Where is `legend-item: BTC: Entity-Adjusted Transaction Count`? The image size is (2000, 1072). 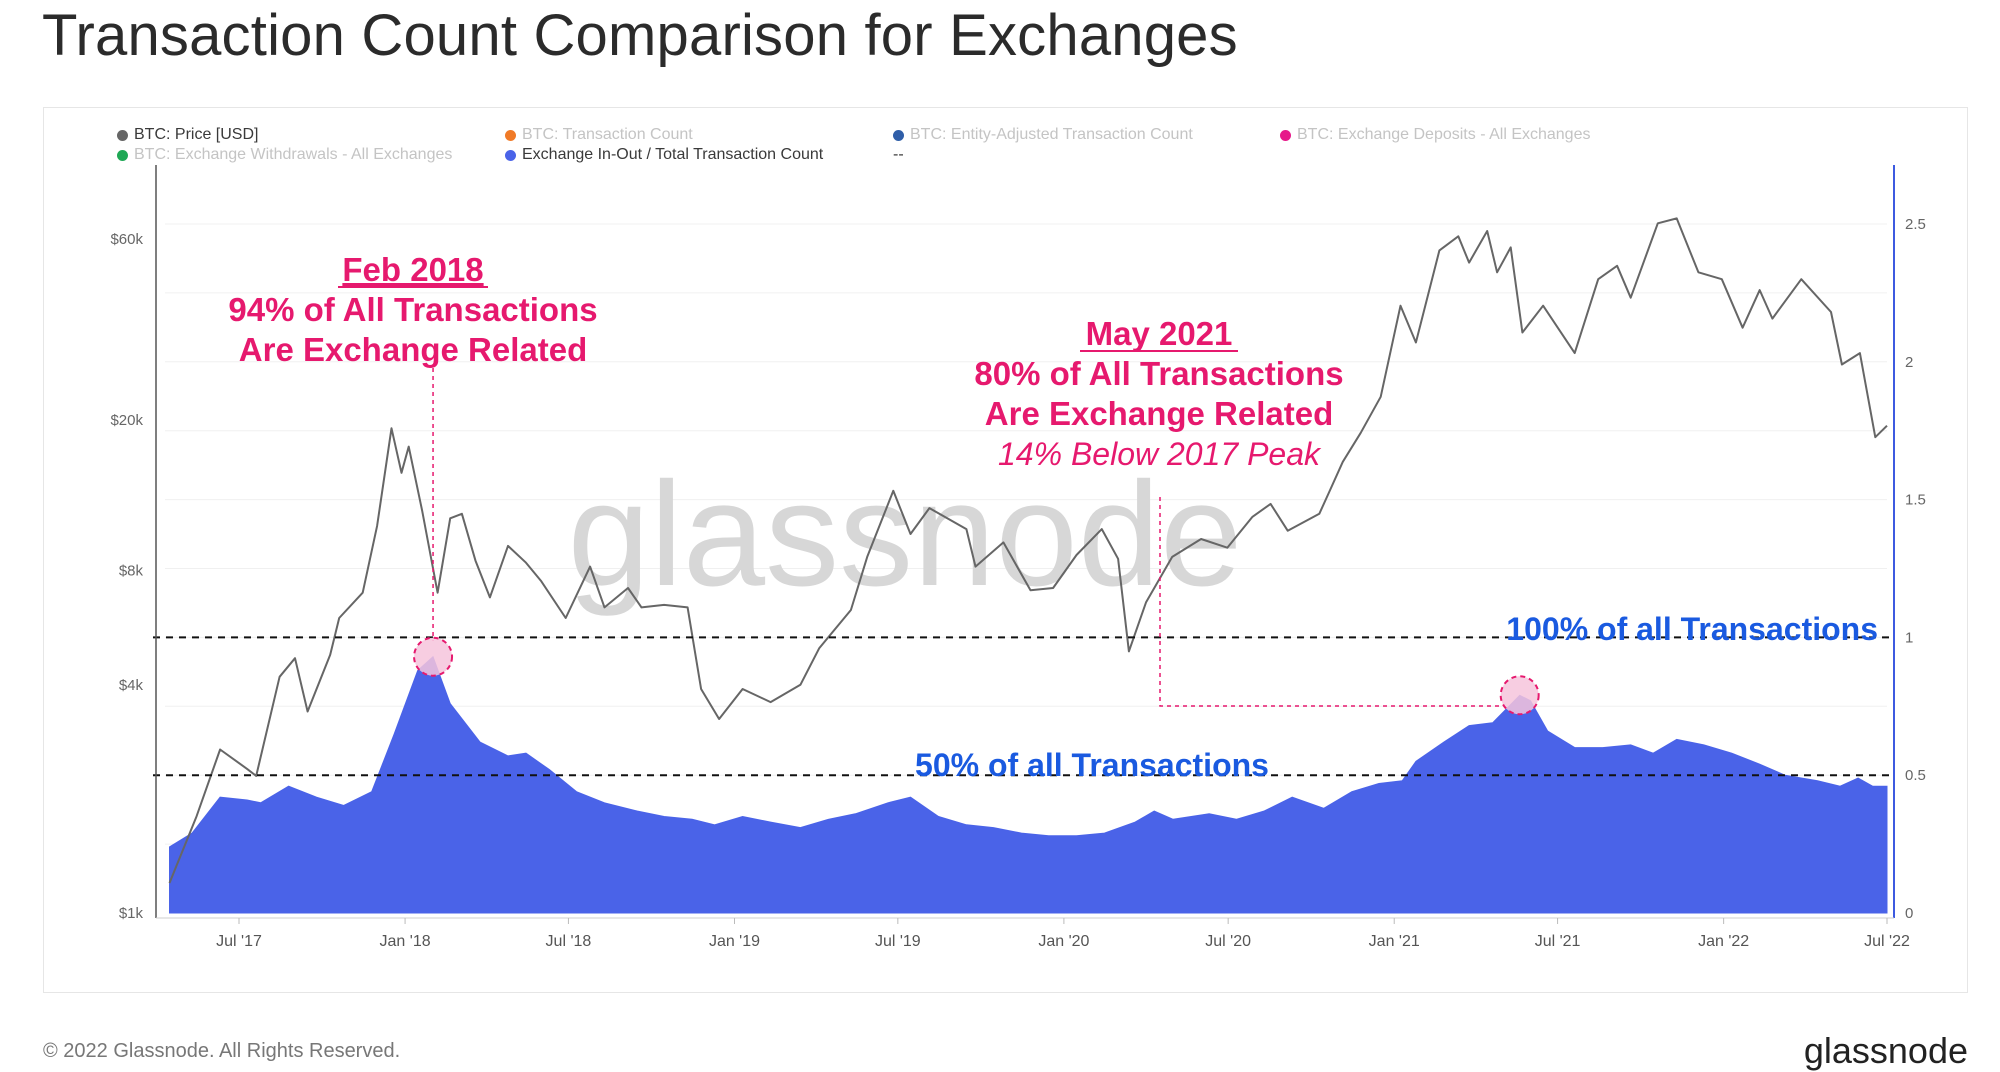
legend-item: BTC: Entity-Adjusted Transaction Count is located at coordinates (1043, 135).